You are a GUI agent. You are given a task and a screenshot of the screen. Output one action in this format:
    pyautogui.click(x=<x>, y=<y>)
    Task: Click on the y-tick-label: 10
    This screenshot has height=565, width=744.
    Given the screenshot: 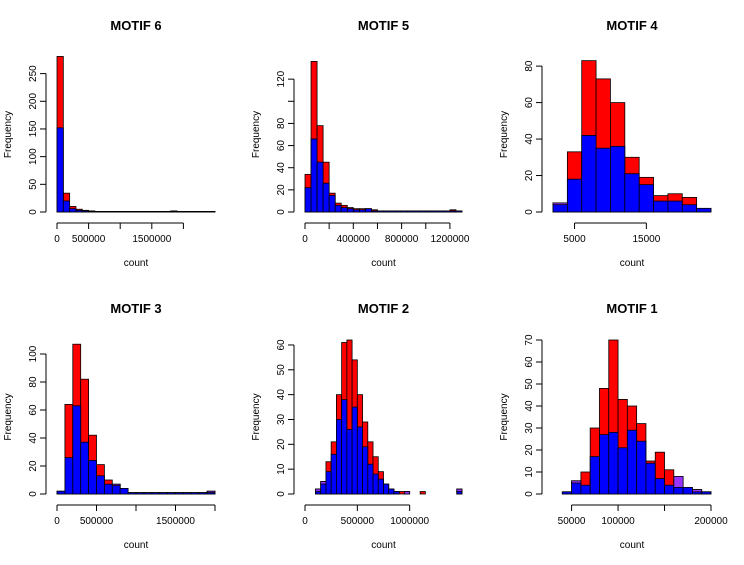 What is the action you would take?
    pyautogui.click(x=281, y=469)
    